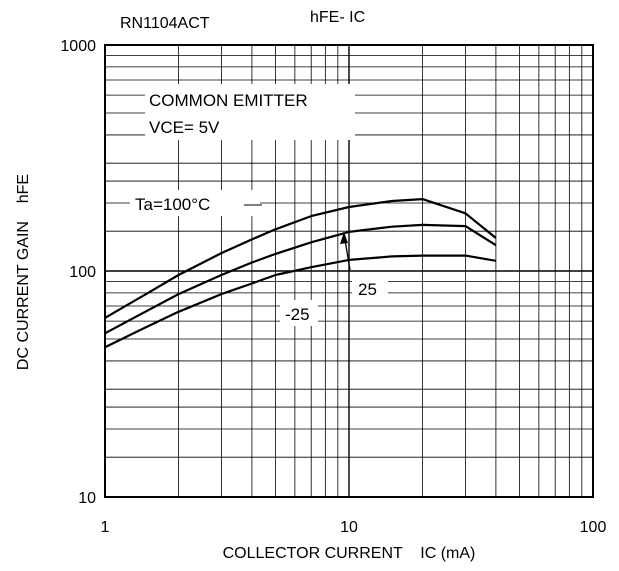 Image resolution: width=619 pixels, height=571 pixels. I want to click on y-axis-label: DC CURRENT GAIN hFE, so click(23, 272).